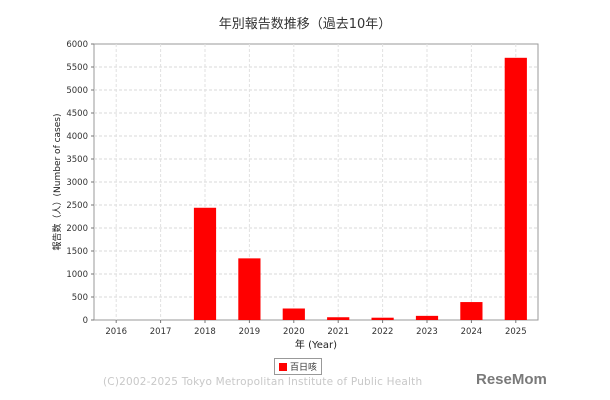 The image size is (610, 400). I want to click on y-tick-label: 1500, so click(77, 252).